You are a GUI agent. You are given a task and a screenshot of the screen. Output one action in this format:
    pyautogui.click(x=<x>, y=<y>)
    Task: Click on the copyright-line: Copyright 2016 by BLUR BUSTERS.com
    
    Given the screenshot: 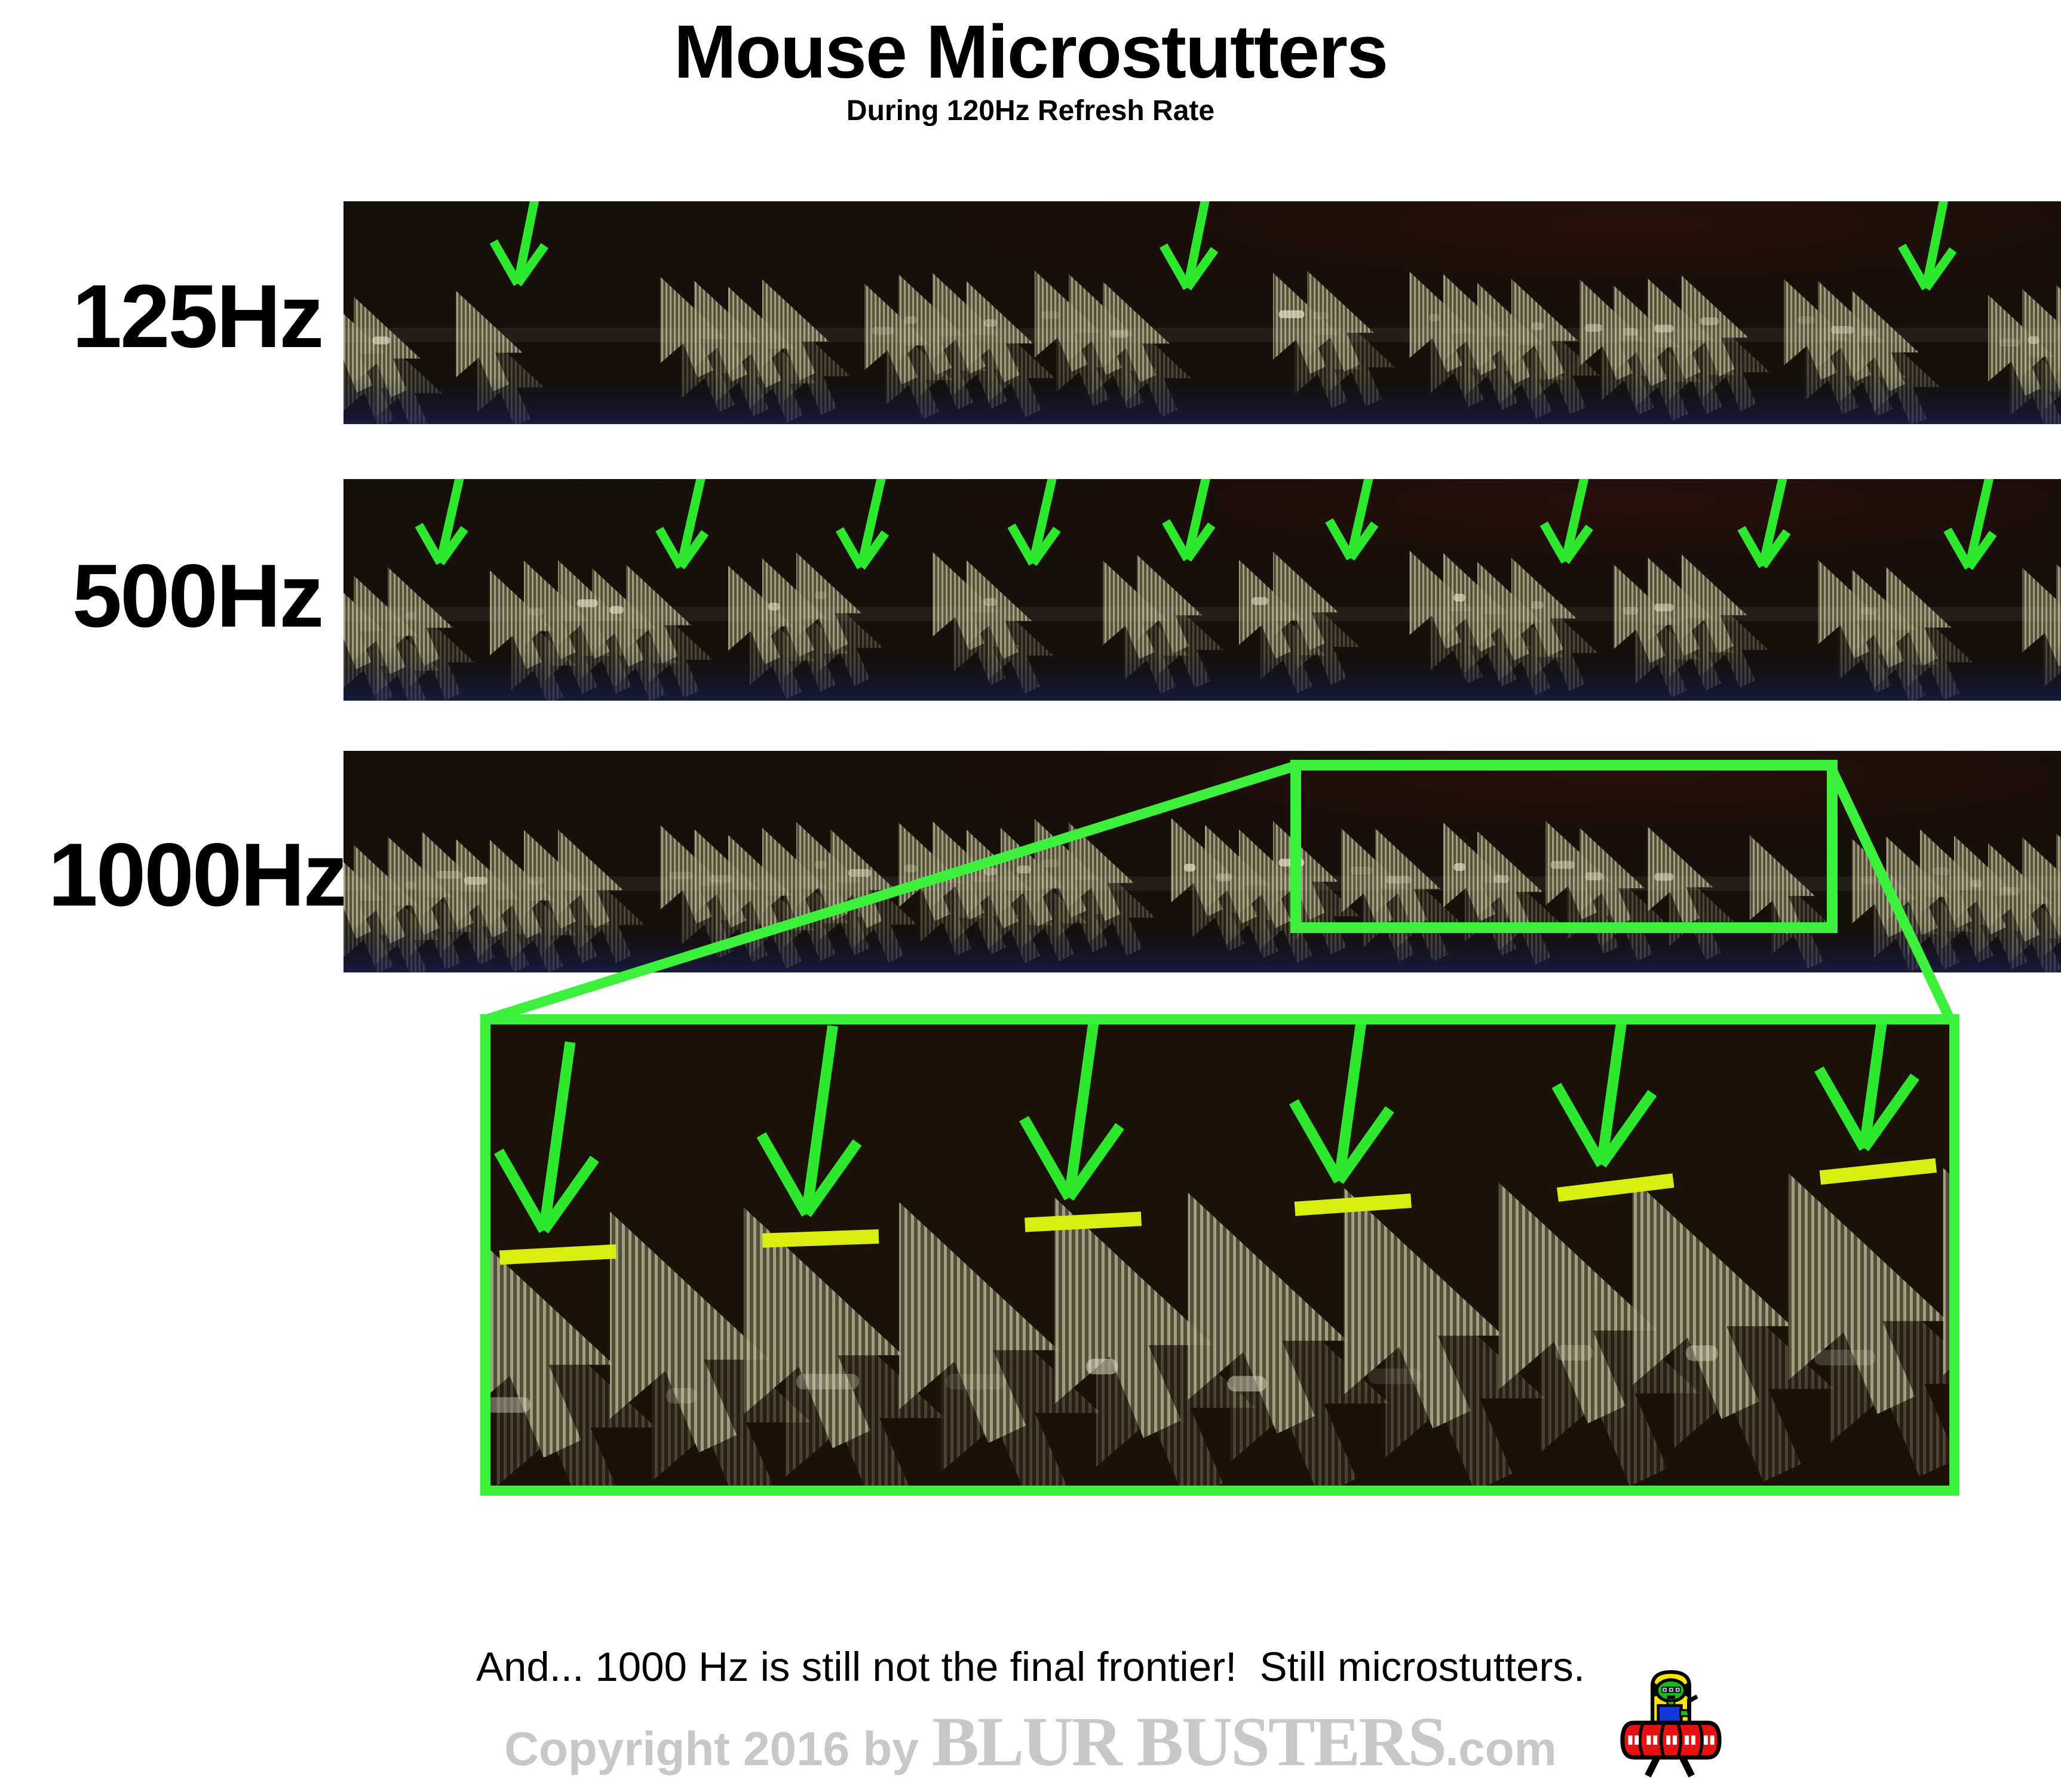 What is the action you would take?
    pyautogui.click(x=1030, y=1741)
    